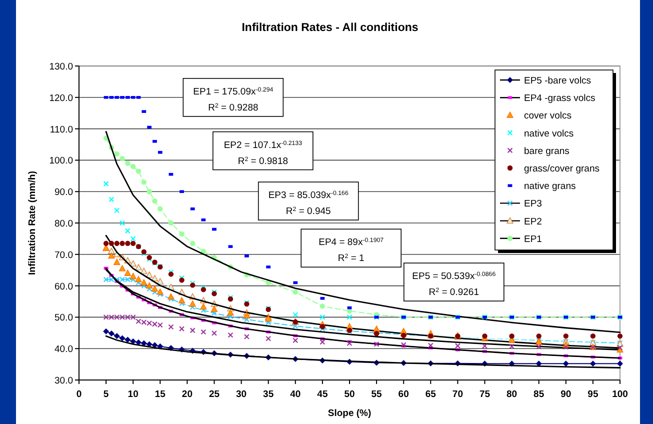 This screenshot has height=424, width=653. I want to click on x-tick-label: 40, so click(295, 394).